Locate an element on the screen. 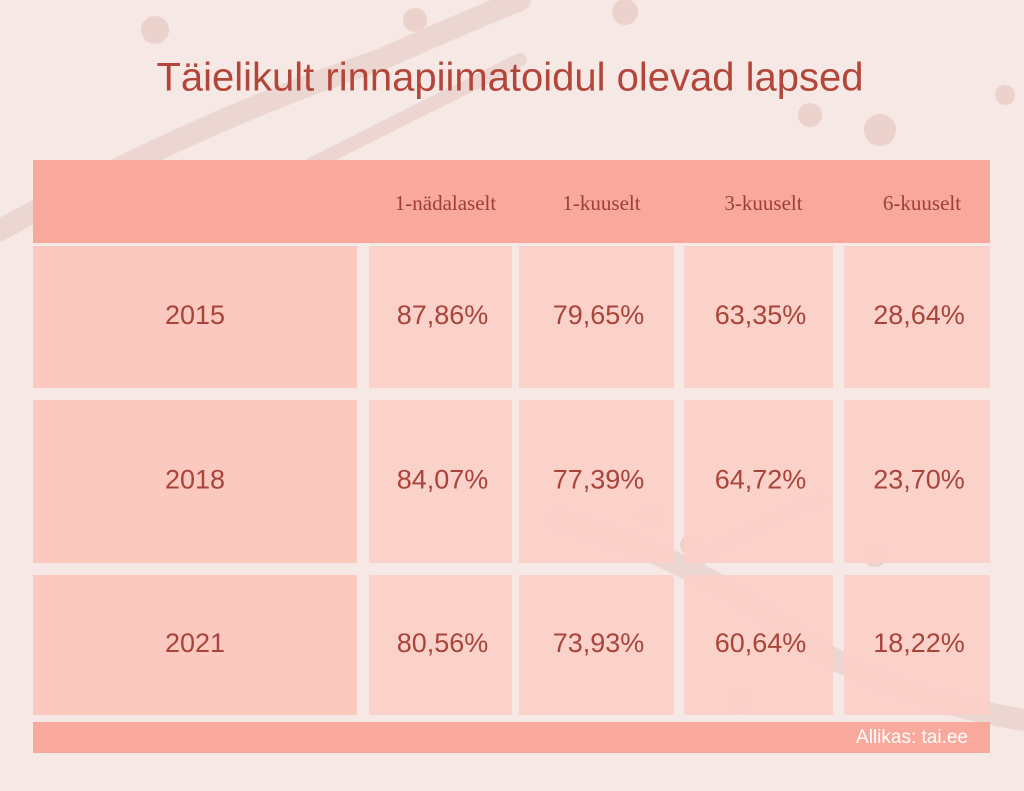  cell-value: 28,64% is located at coordinates (919, 315).